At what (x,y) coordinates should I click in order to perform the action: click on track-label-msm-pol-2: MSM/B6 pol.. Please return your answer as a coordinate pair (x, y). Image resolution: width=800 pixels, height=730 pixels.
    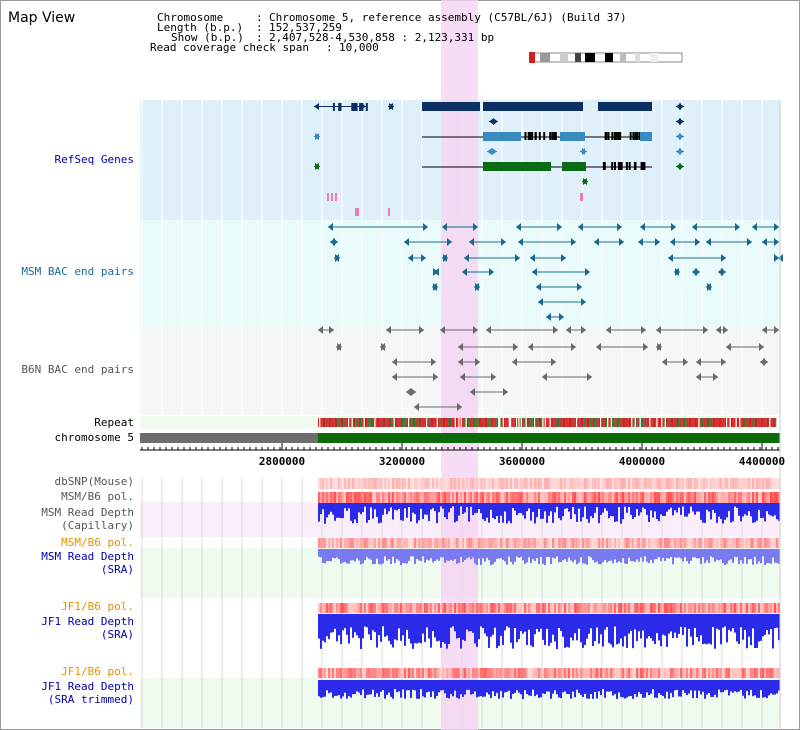
    Looking at the image, I should click on (97, 542).